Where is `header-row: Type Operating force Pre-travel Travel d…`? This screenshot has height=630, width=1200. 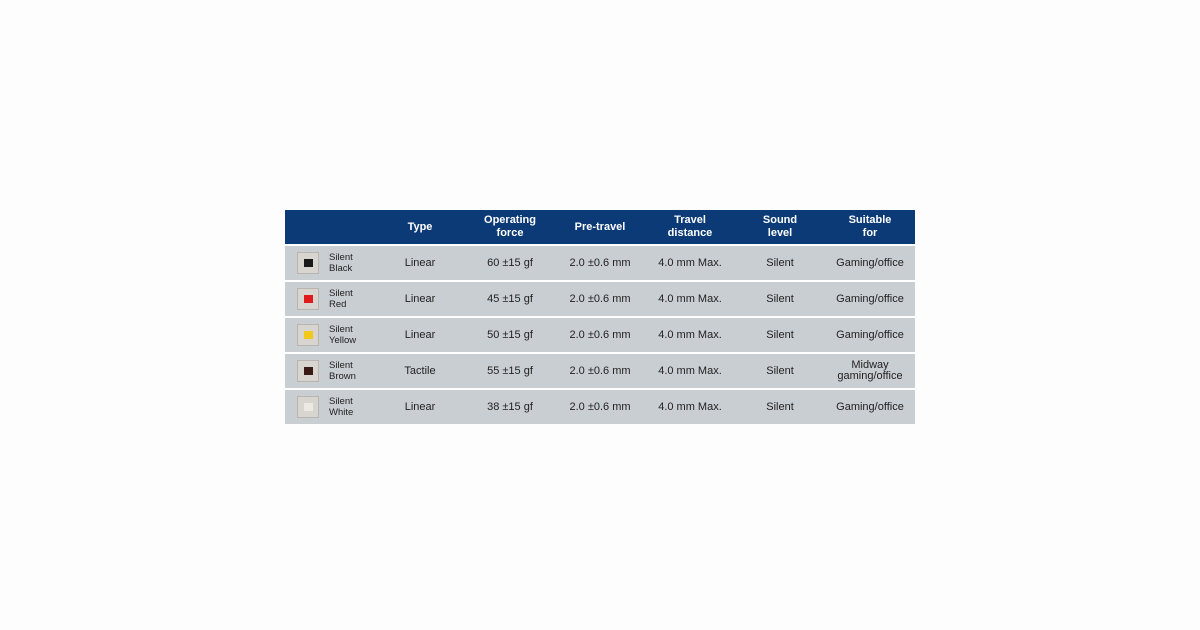
header-row: Type Operating force Pre-travel Travel d… is located at coordinates (600, 227).